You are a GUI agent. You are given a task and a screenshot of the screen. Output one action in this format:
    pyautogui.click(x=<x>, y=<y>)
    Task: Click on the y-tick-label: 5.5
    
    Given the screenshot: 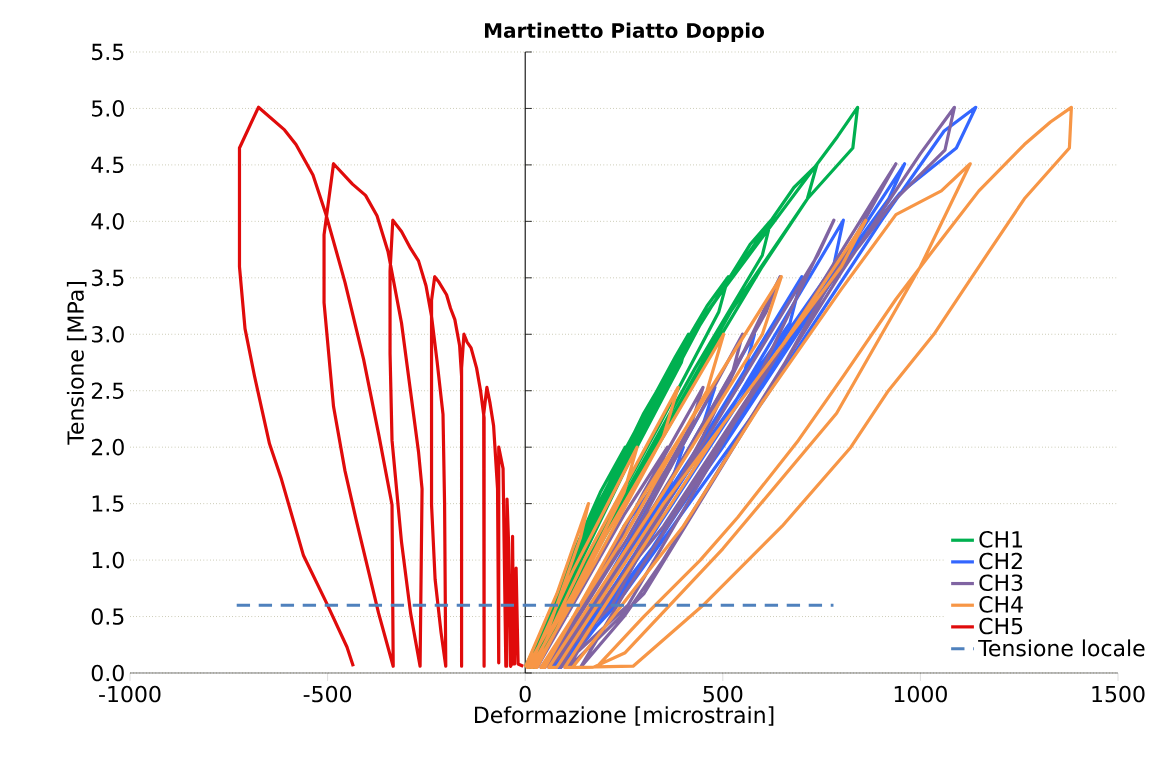 What is the action you would take?
    pyautogui.click(x=108, y=52)
    